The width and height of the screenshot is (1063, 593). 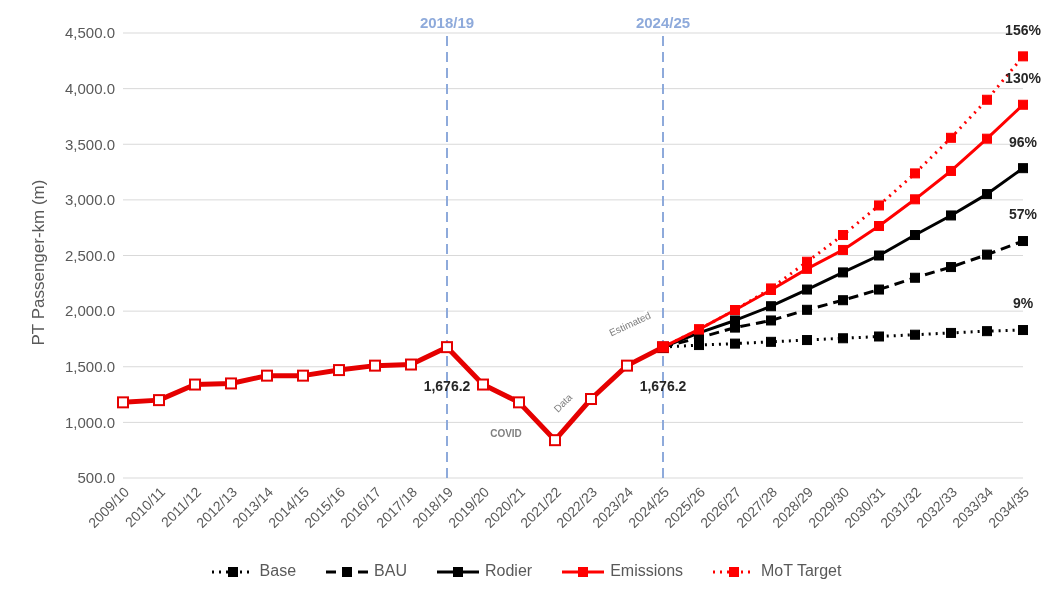 I want to click on ref-line-label: 2018/19, so click(x=447, y=22).